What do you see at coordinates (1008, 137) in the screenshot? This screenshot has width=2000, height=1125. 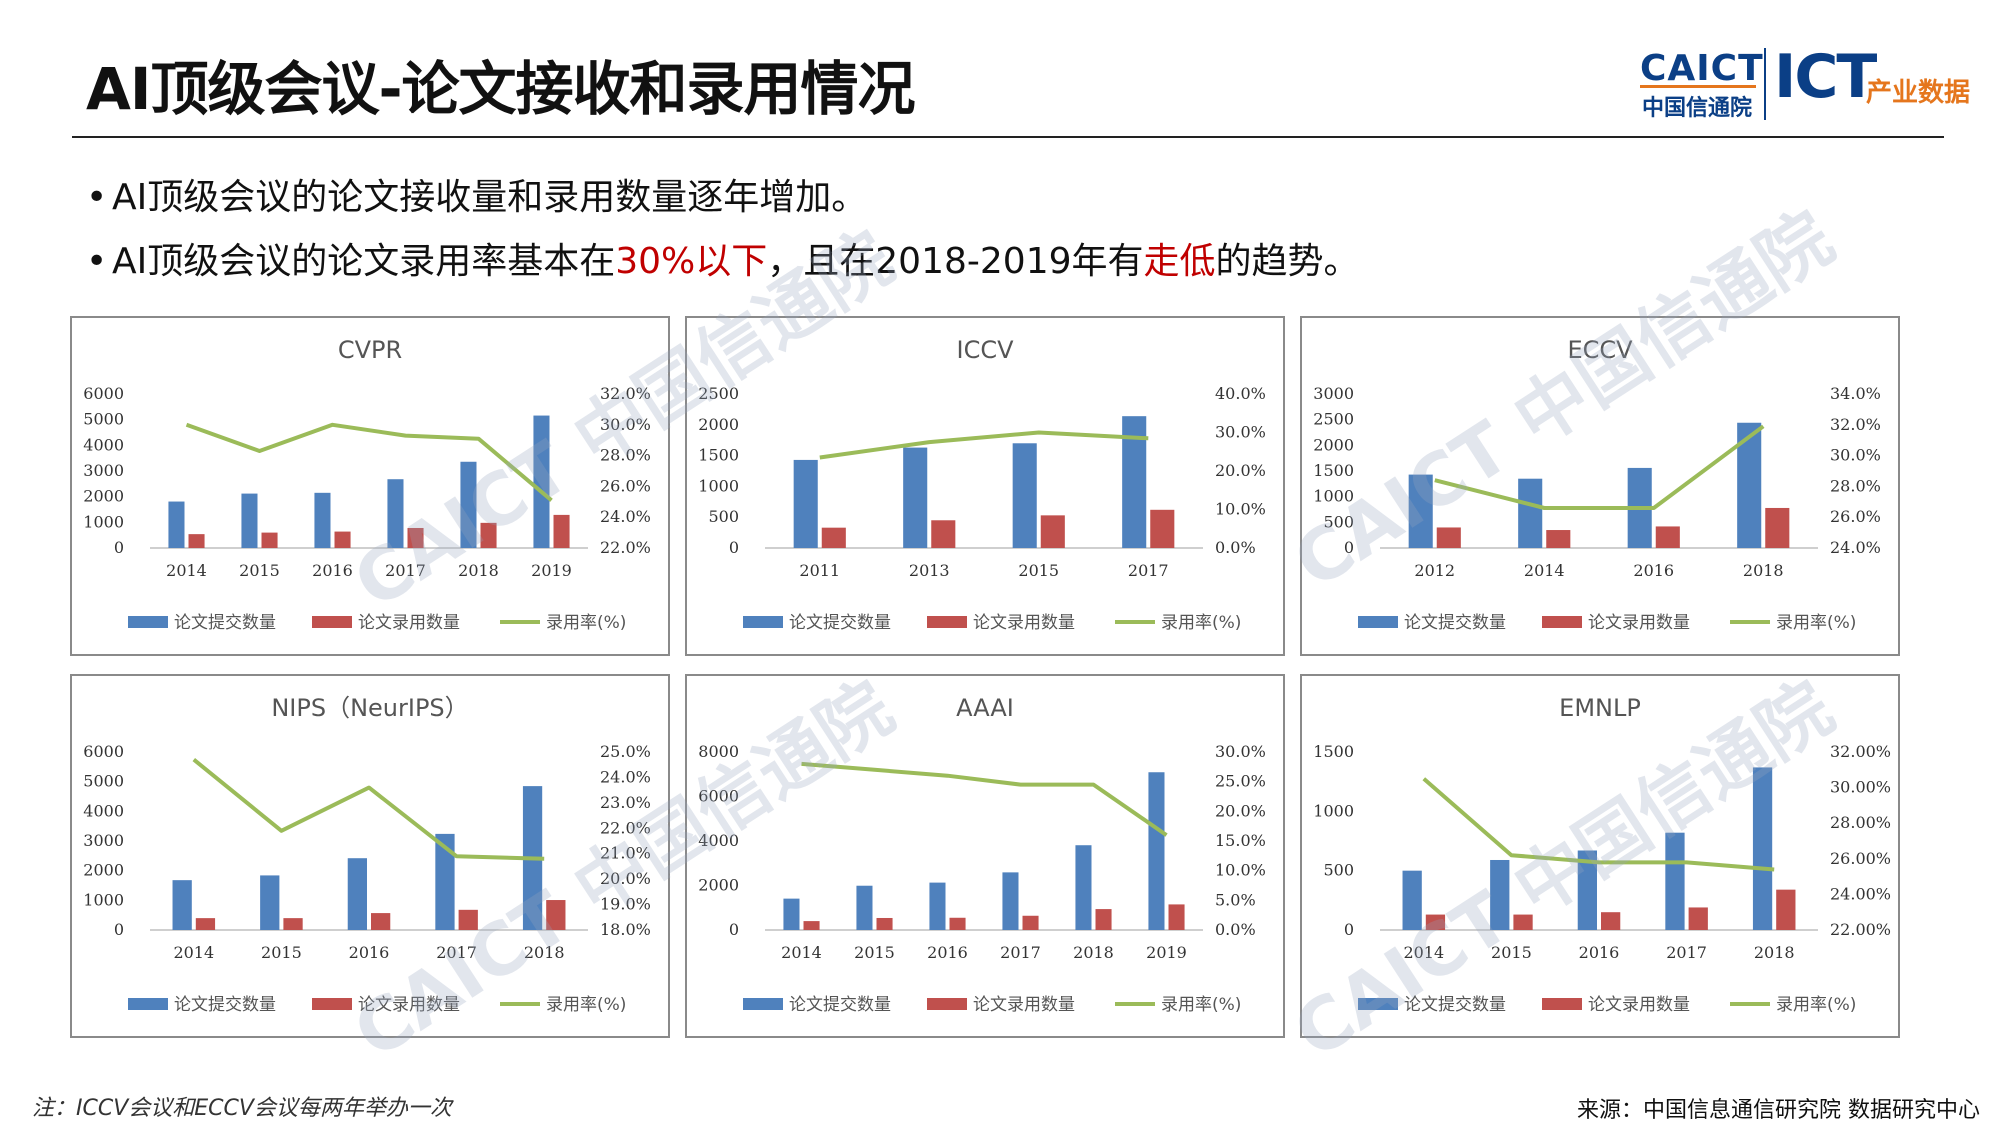 I see `title-rule` at bounding box center [1008, 137].